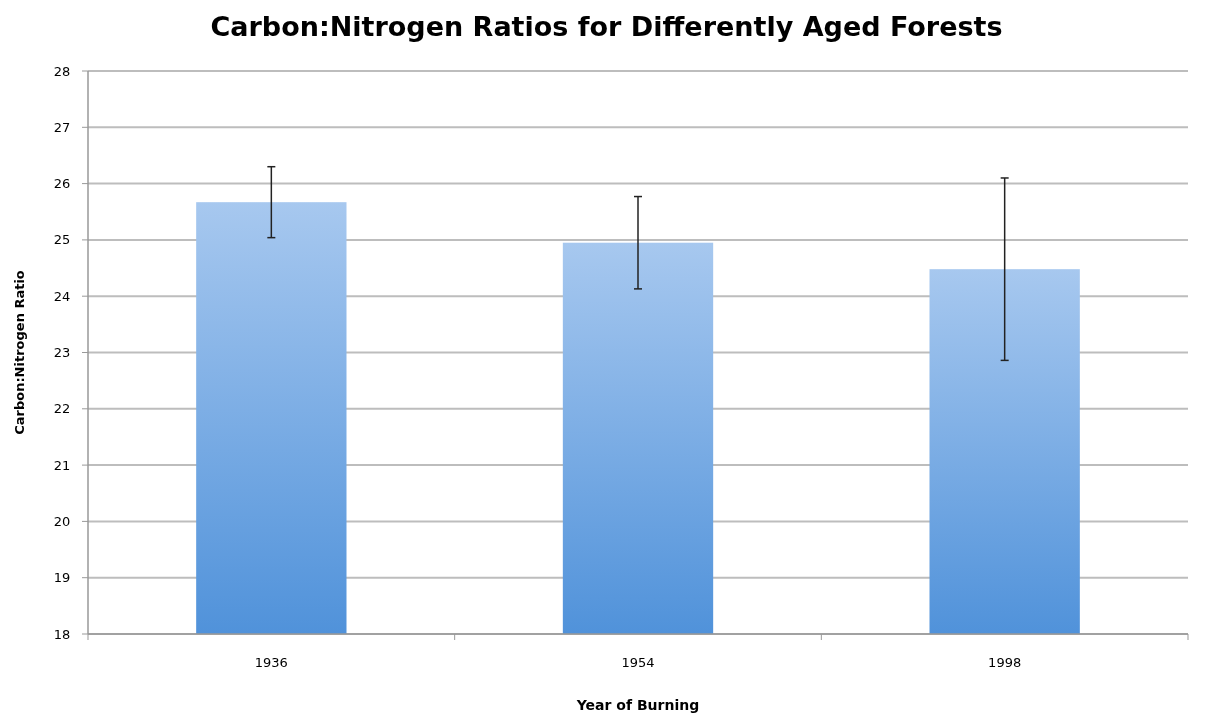  Describe the element at coordinates (62, 578) in the screenshot. I see `y-tick-label: 19` at that location.